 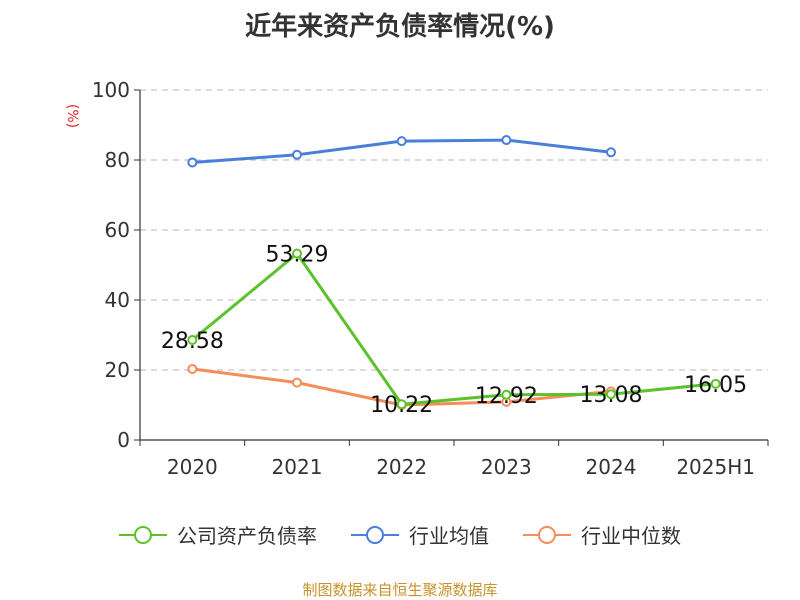 I want to click on data-source-note: 制图数据来自恒生聚源数据库, so click(x=400, y=590).